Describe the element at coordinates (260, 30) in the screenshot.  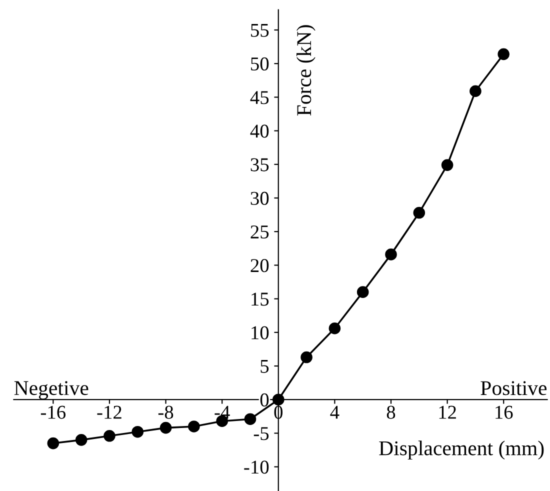
I see `y-tick-label: 55` at that location.